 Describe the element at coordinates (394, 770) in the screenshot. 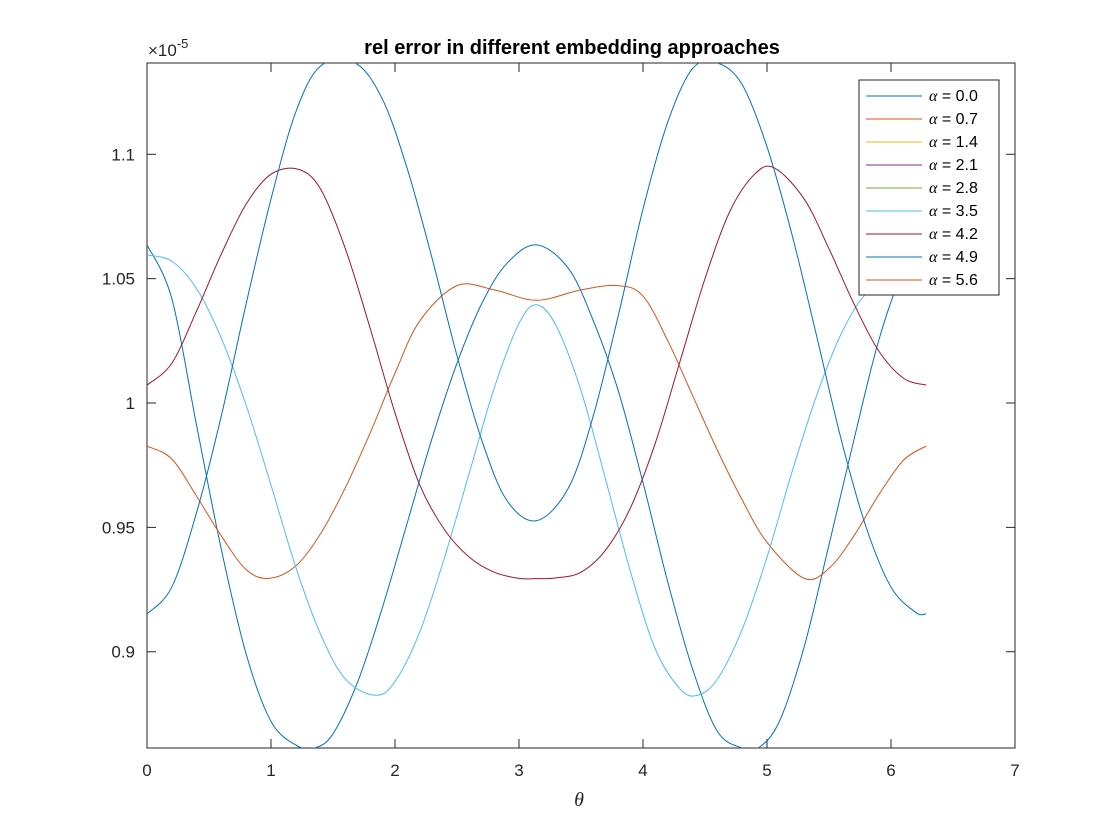

I see `x-tick-label: 2` at that location.